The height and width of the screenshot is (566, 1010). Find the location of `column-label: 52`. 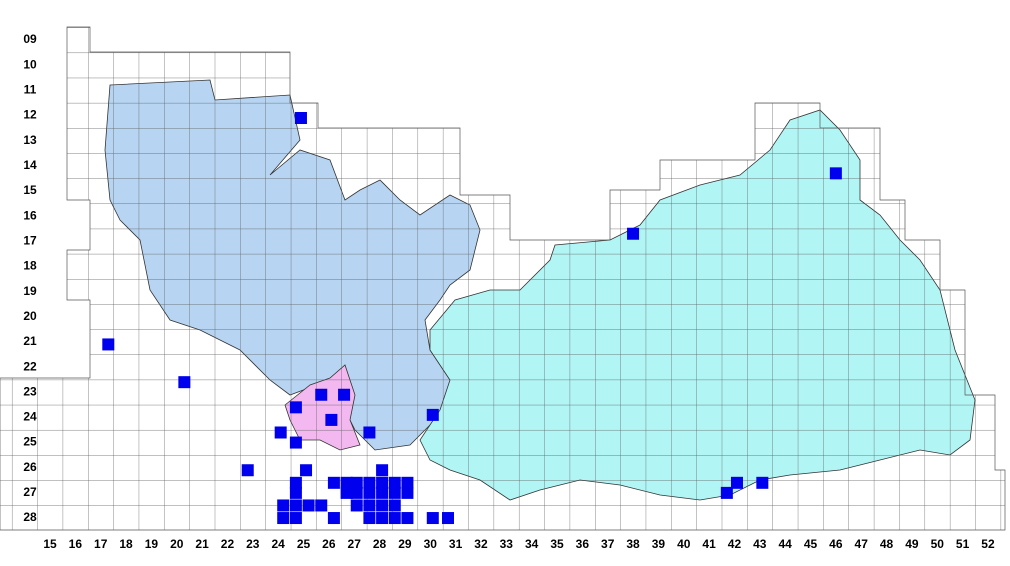

column-label: 52 is located at coordinates (988, 544).